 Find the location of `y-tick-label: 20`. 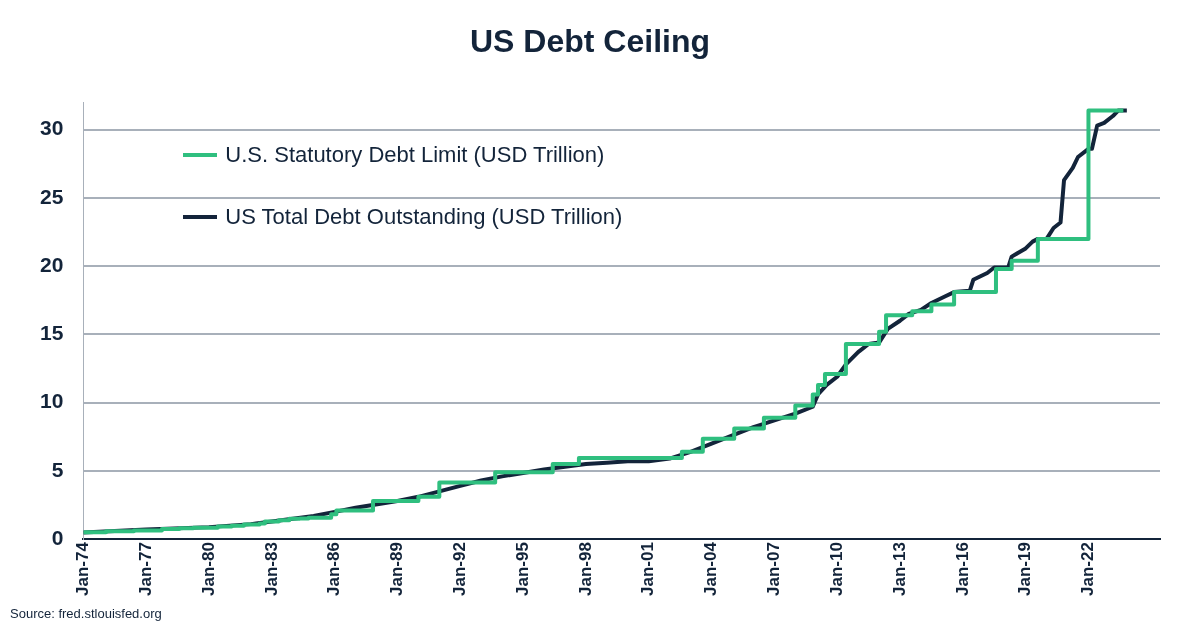

y-tick-label: 20 is located at coordinates (52, 264).